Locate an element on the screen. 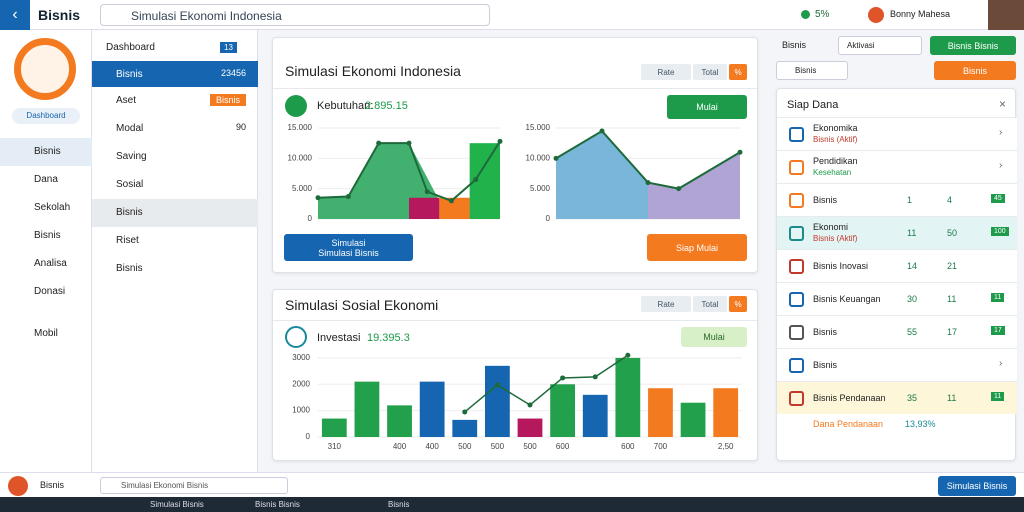 The height and width of the screenshot is (512, 1024). y-tick-label: 10.000 is located at coordinates (538, 157).